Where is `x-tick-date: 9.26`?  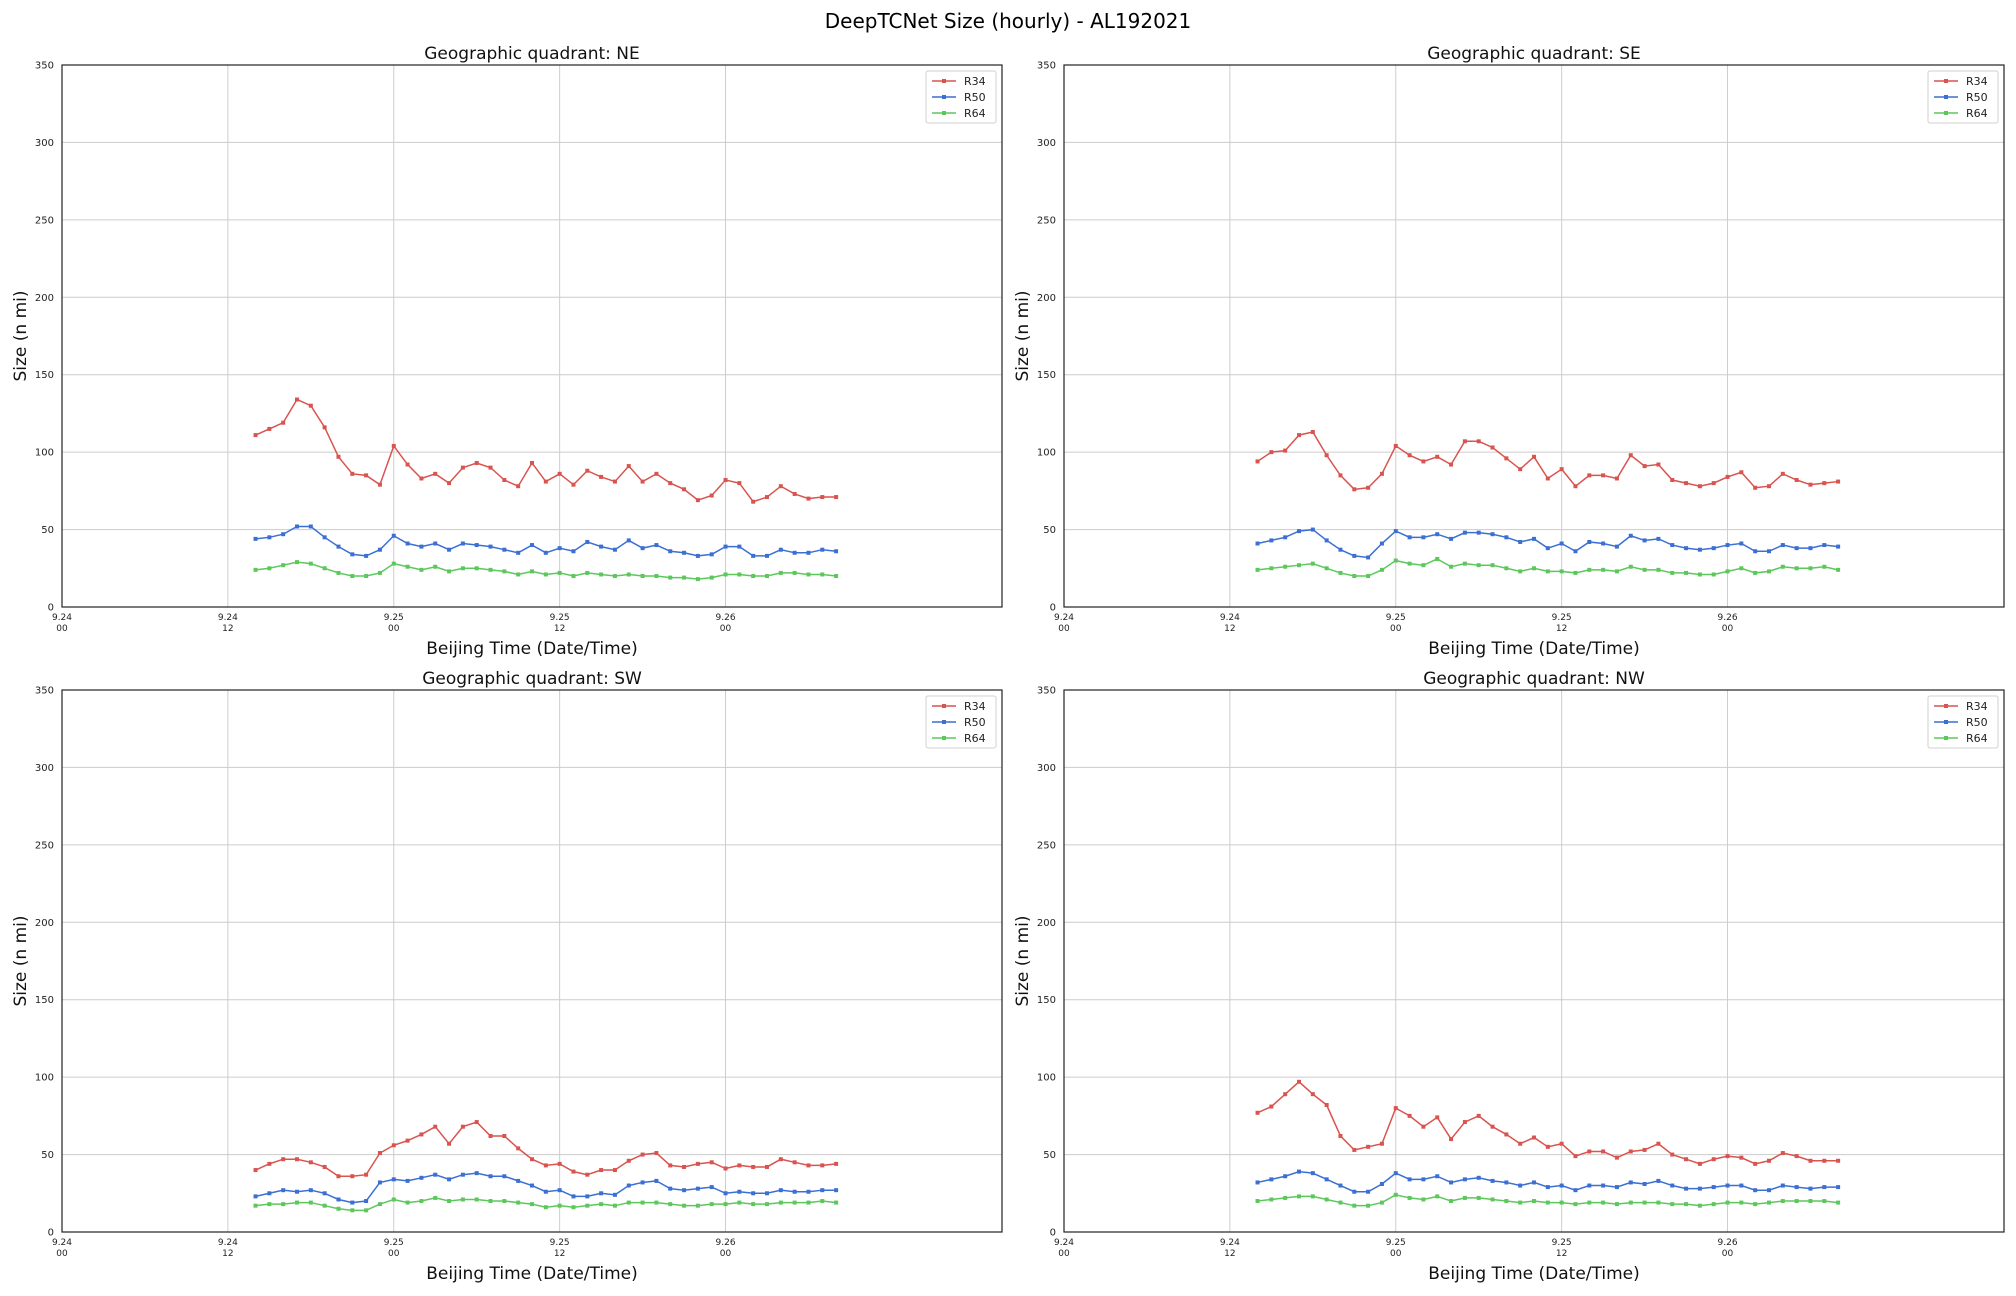
x-tick-date: 9.26 is located at coordinates (726, 1243).